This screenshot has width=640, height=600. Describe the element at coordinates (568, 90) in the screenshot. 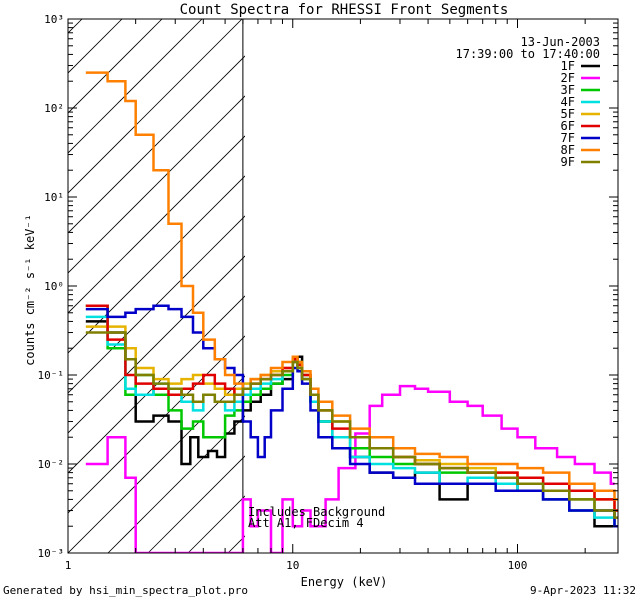

I see `legend-label-3f: 3F` at that location.